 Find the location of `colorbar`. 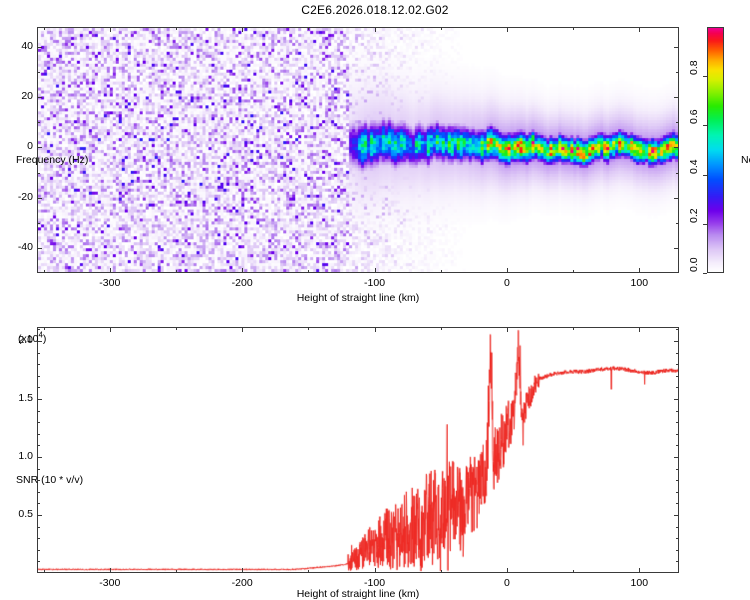

colorbar is located at coordinates (715, 150).